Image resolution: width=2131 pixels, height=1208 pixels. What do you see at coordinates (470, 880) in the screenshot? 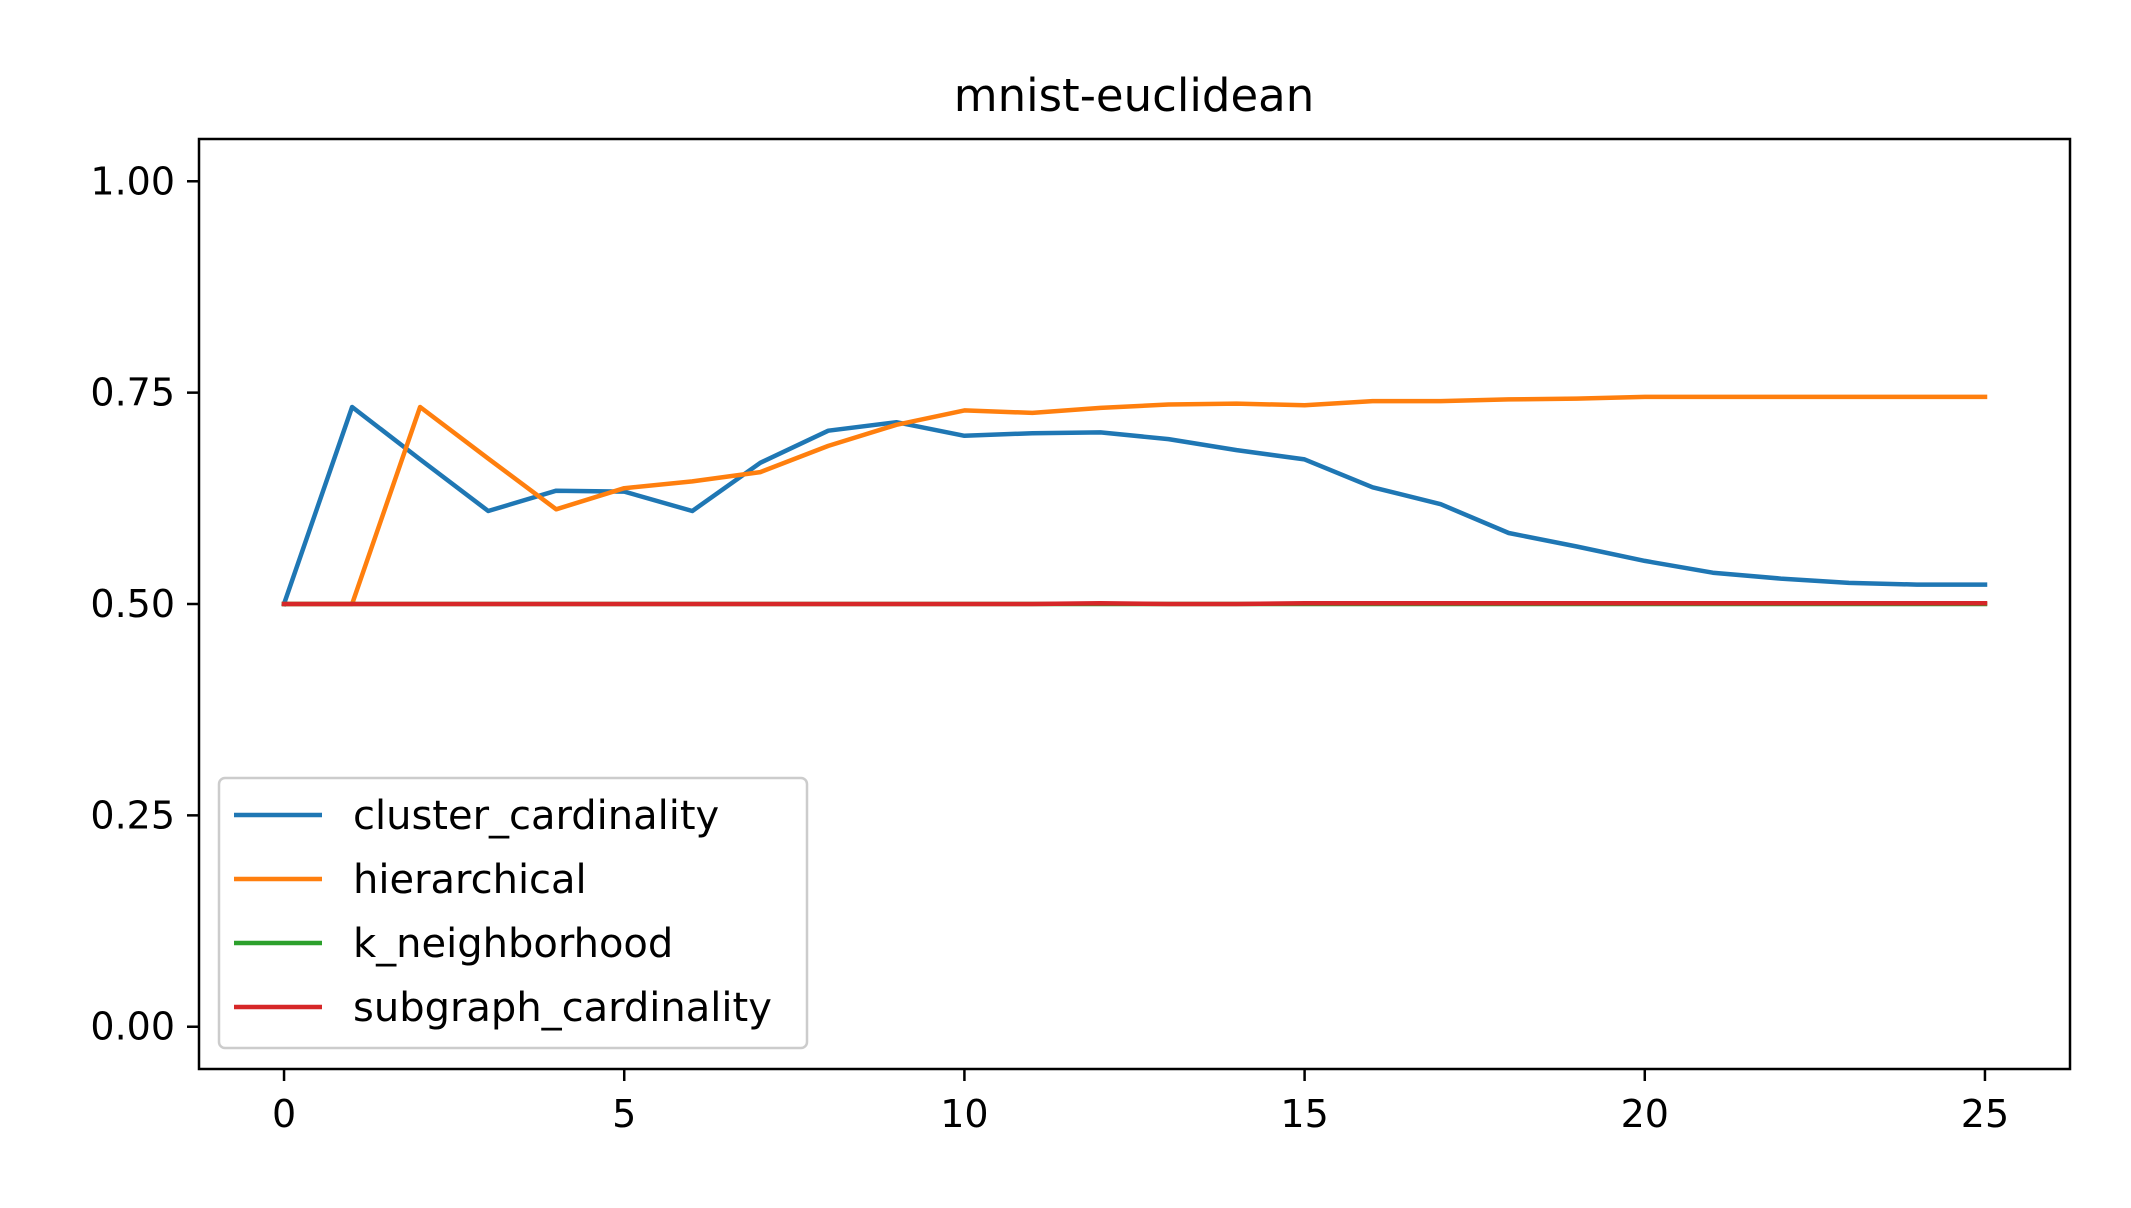
I see `legend-label-hierarchical: hierarchical` at bounding box center [470, 880].